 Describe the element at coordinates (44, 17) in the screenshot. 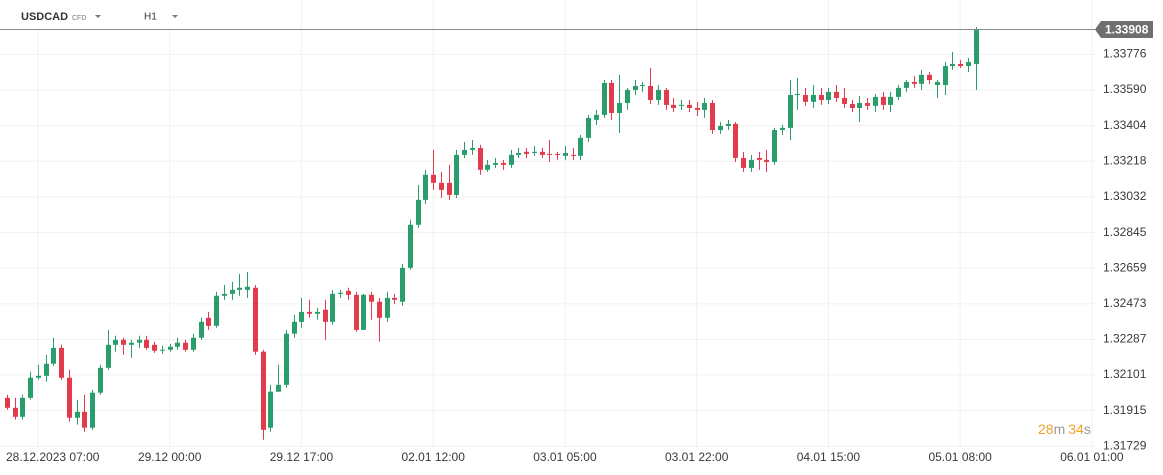

I see `symbol: USDCAD` at that location.